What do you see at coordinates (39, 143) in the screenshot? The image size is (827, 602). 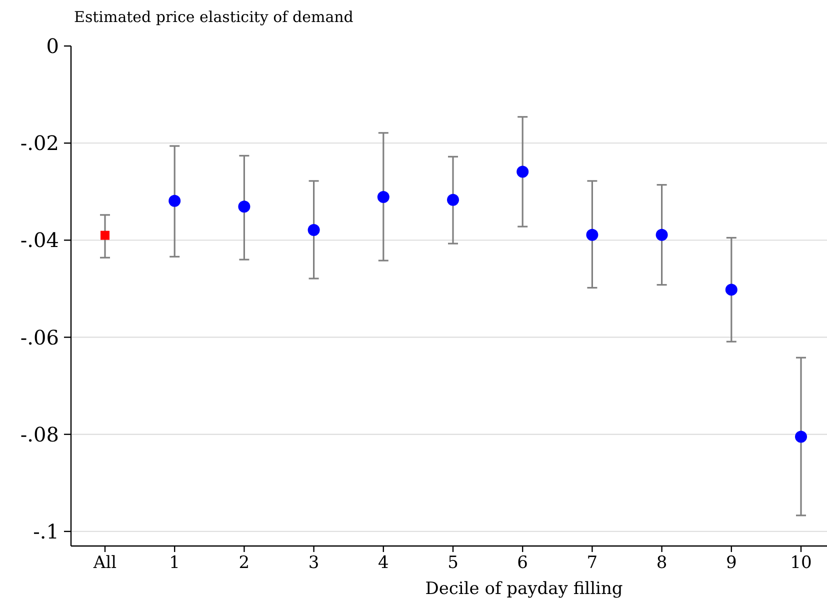 I see `y-tick-label: -.02` at bounding box center [39, 143].